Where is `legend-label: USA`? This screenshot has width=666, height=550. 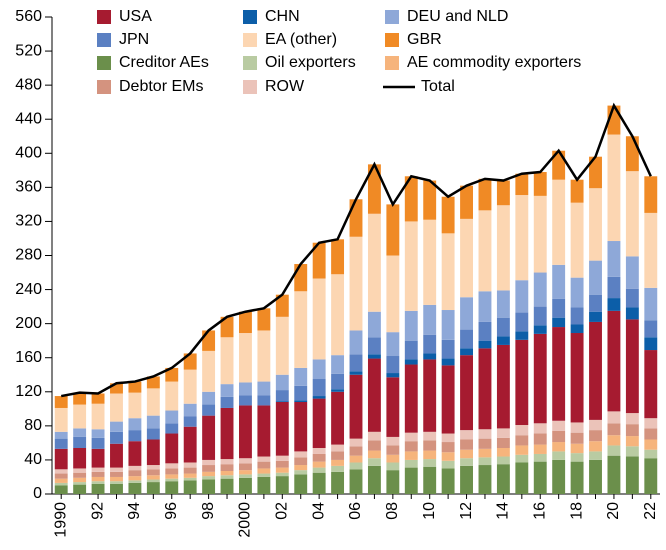 legend-label: USA is located at coordinates (135, 16).